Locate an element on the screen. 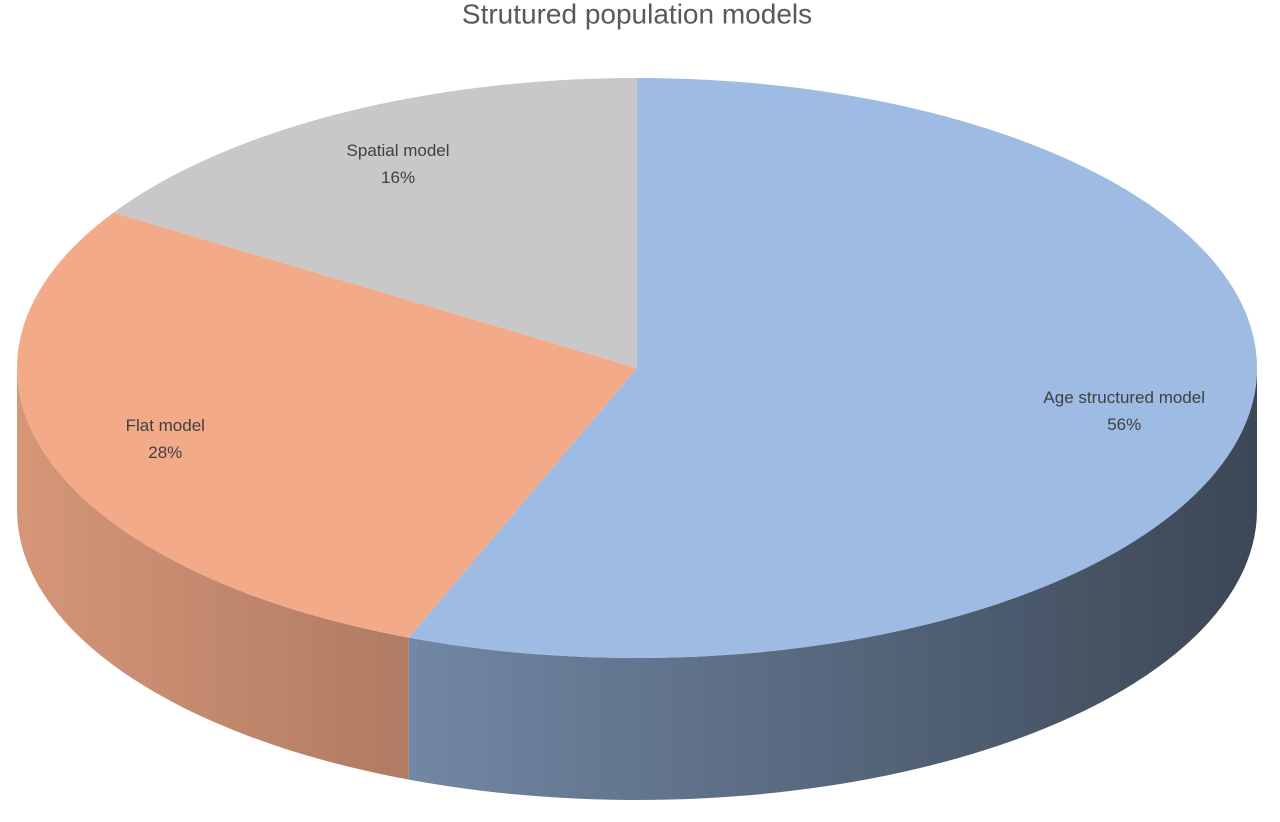 This screenshot has width=1280, height=822. slice-label: Age structured model is located at coordinates (1124, 397).